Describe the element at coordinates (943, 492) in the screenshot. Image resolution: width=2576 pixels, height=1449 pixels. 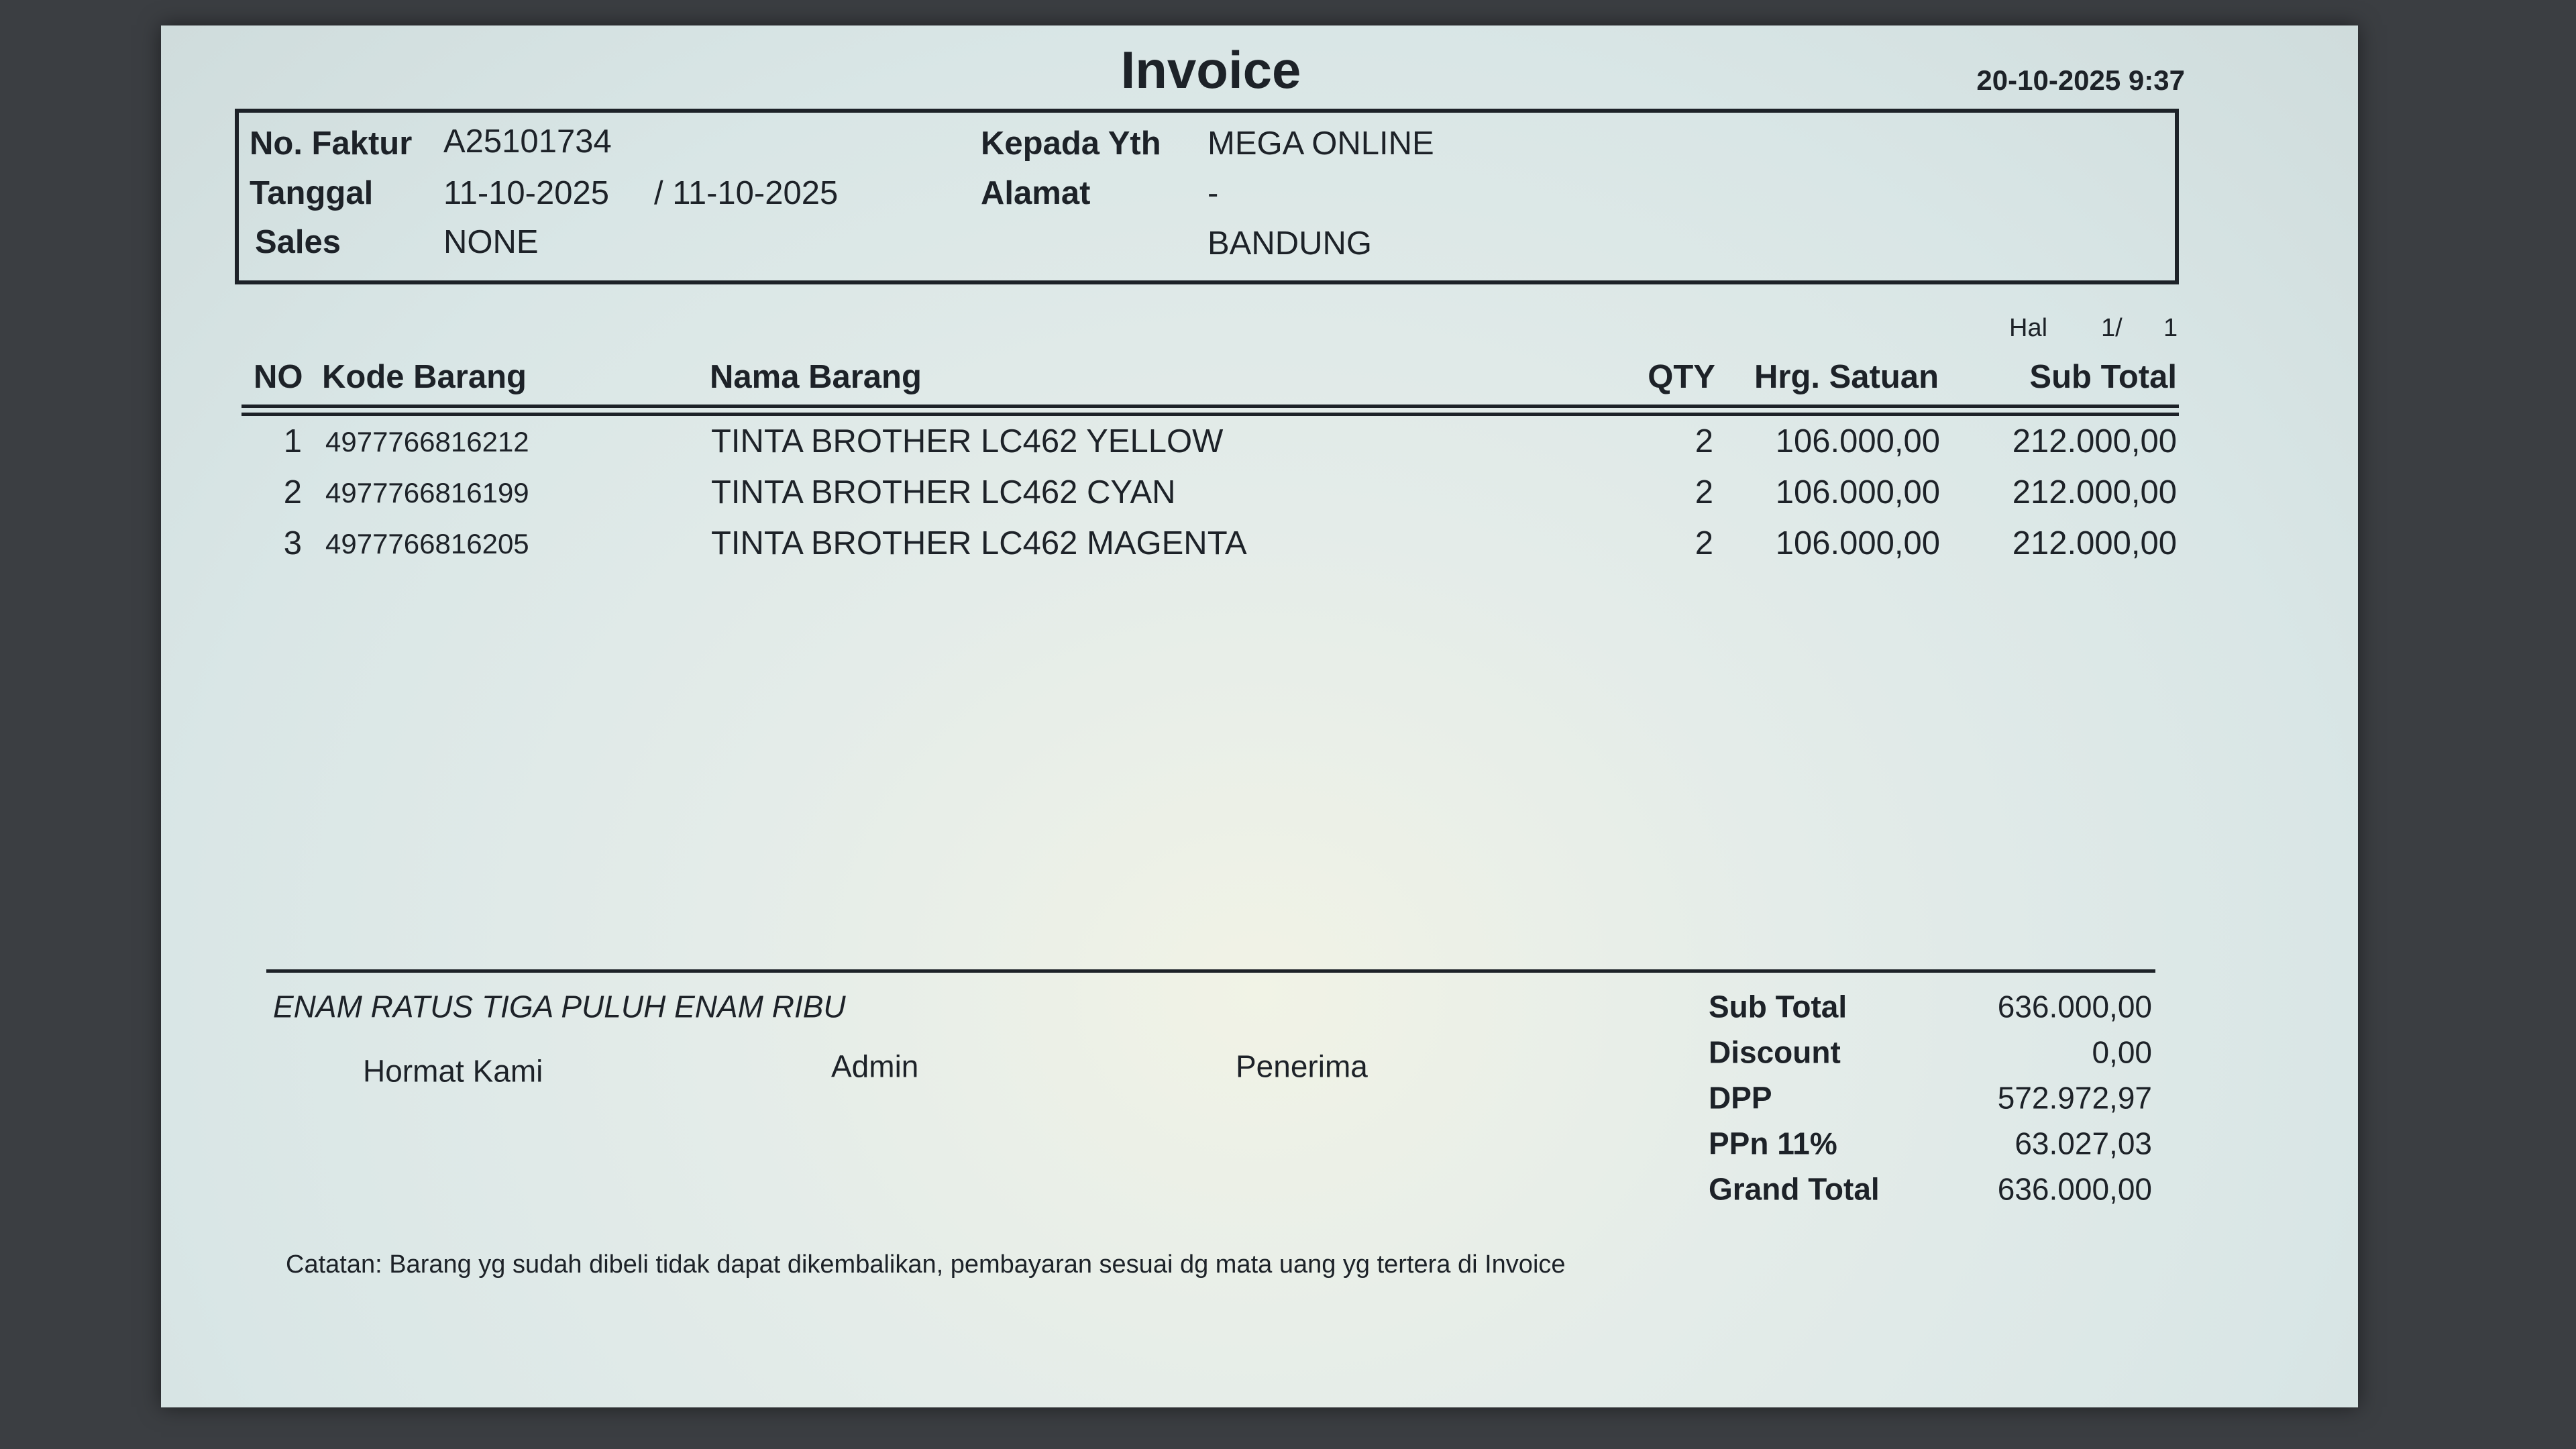
I see `cell-nama: TINTA BROTHER LC462 CYAN` at that location.